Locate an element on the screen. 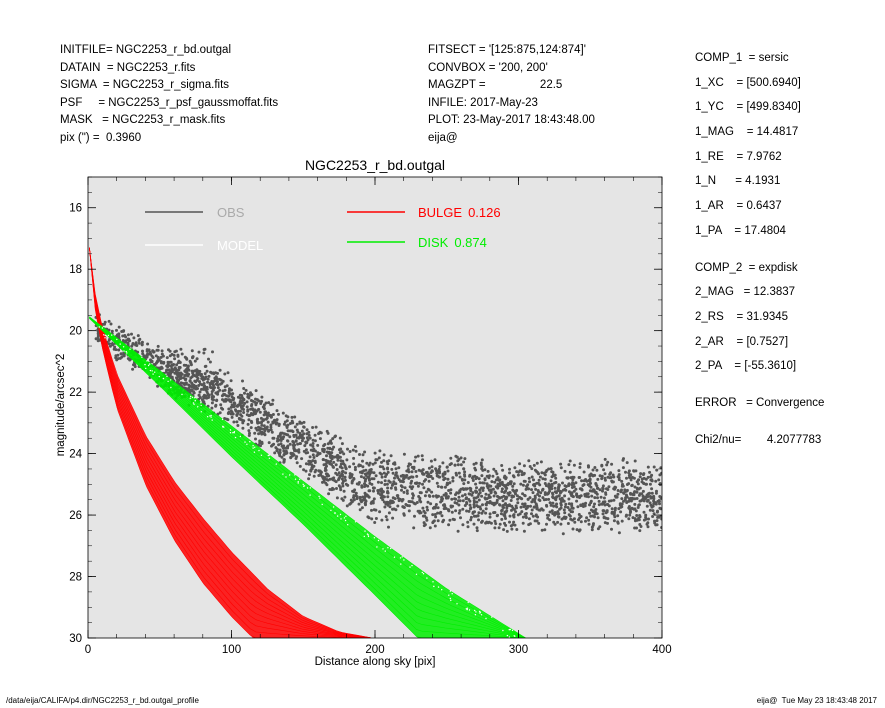  y-tick-label: 22 is located at coordinates (75, 393).